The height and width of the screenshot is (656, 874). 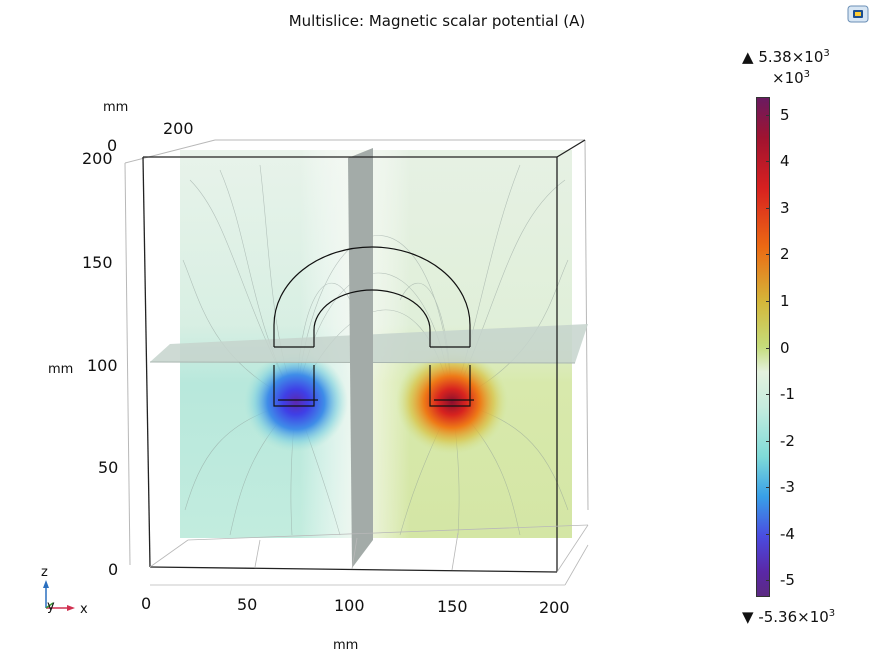 What do you see at coordinates (787, 534) in the screenshot?
I see `colorbar-tick: -4` at bounding box center [787, 534].